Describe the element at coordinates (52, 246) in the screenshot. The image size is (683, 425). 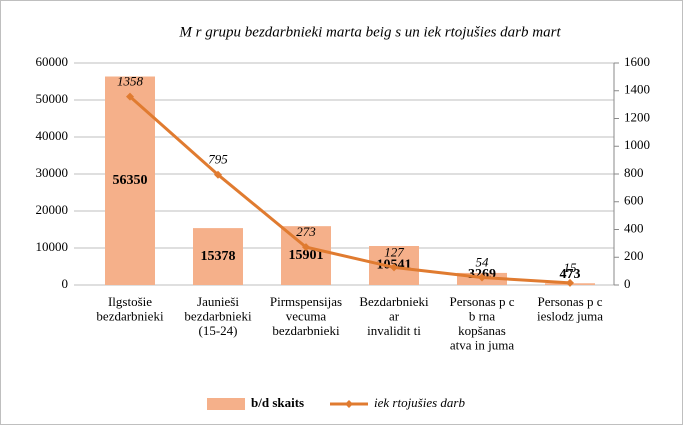
I see `y-tick-label: 10000` at that location.